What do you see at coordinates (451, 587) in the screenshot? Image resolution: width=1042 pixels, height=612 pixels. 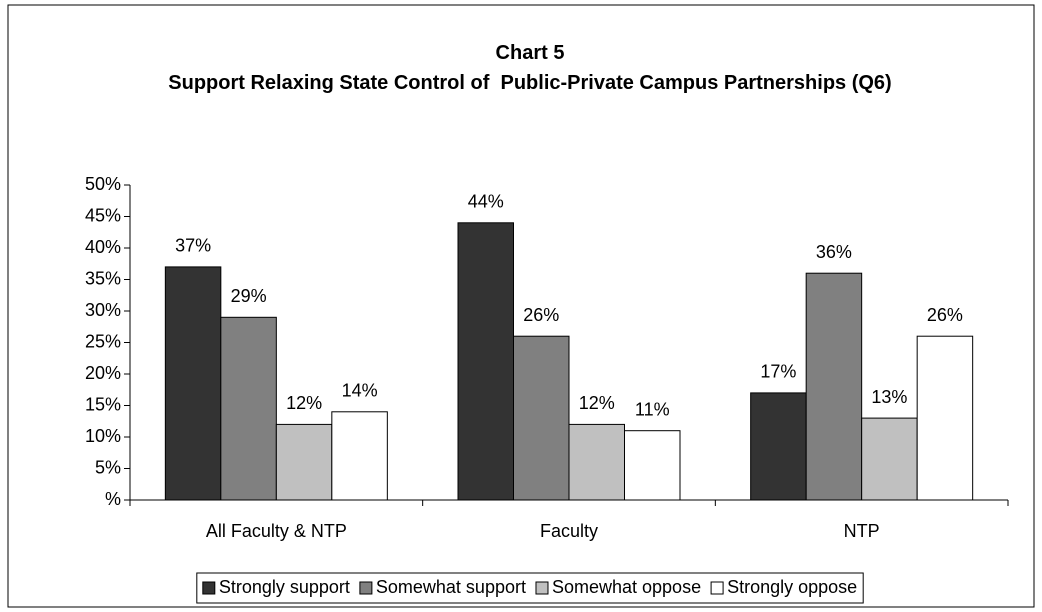 I see `legend-label: Somewhat support` at bounding box center [451, 587].